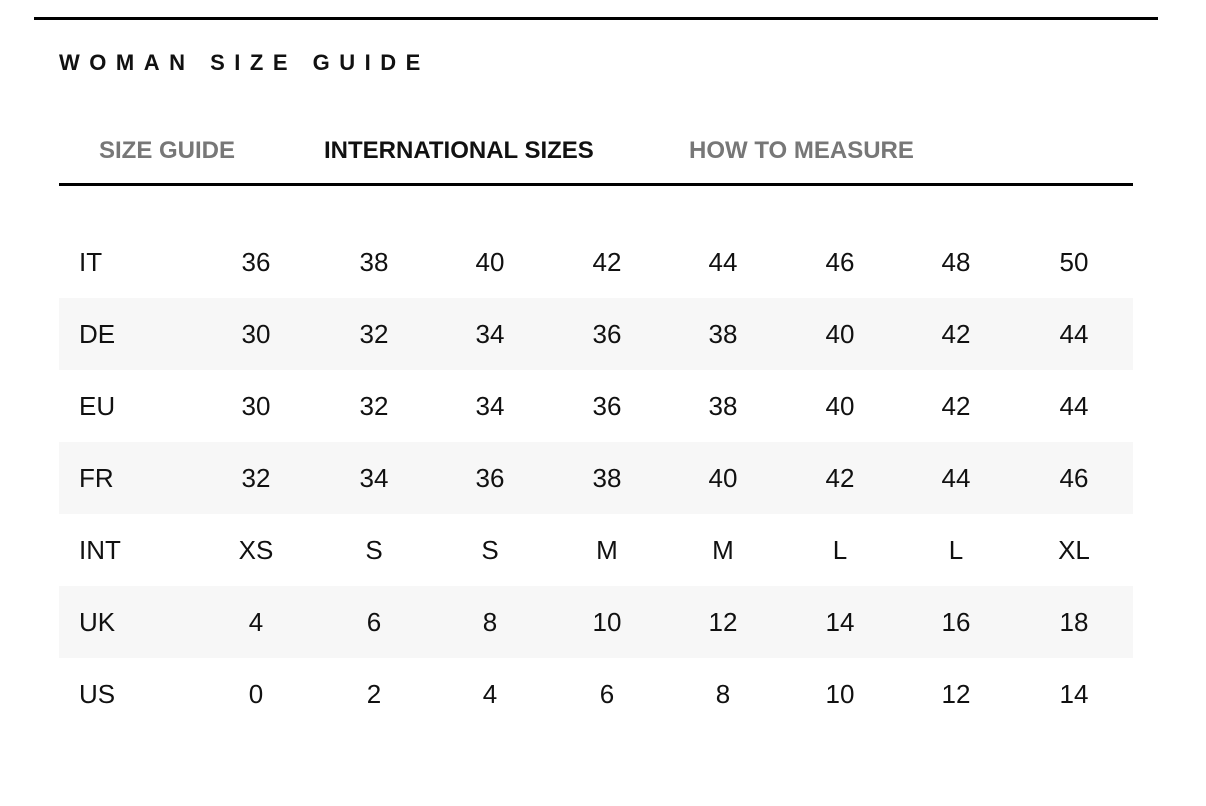 The image size is (1206, 806). Describe the element at coordinates (167, 150) in the screenshot. I see `tab-size-guide: SIZE GUIDE` at that location.